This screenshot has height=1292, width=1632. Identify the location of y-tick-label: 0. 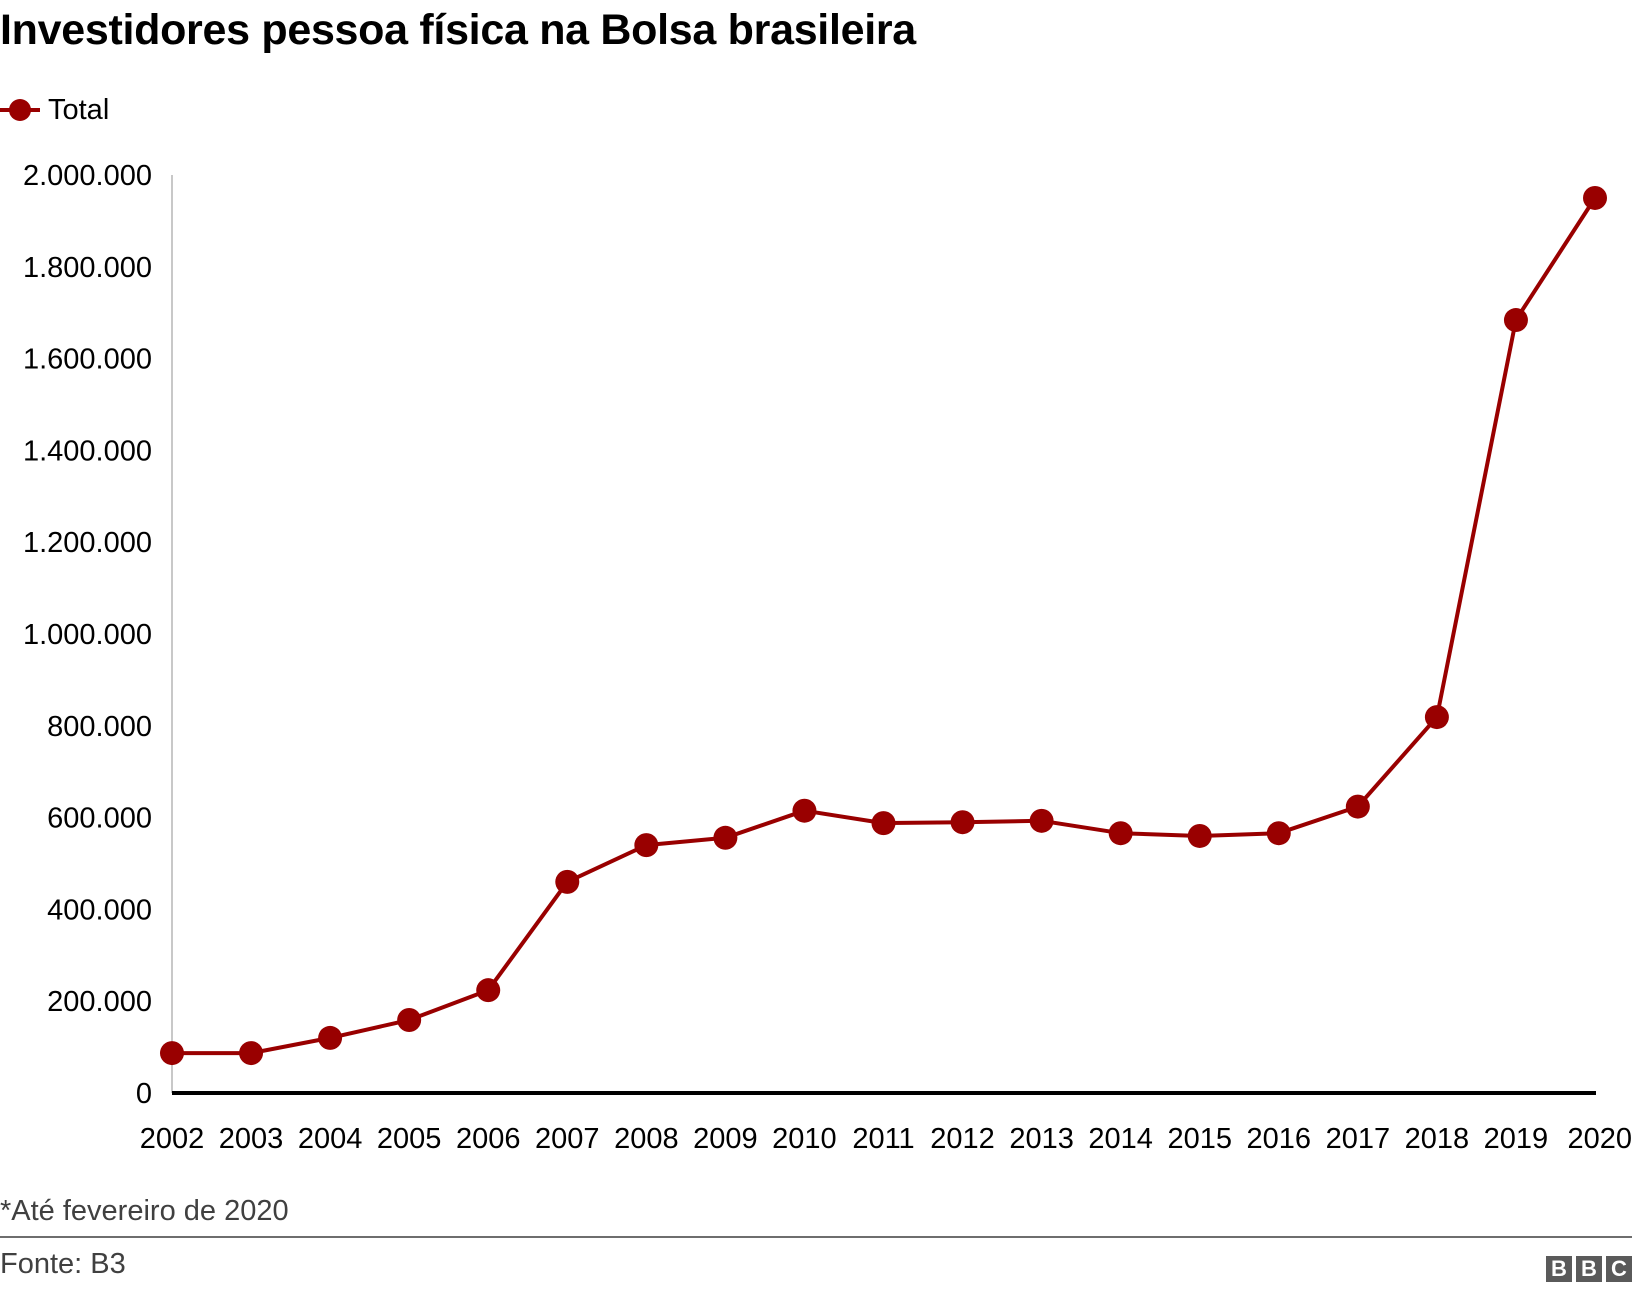
(144, 1094).